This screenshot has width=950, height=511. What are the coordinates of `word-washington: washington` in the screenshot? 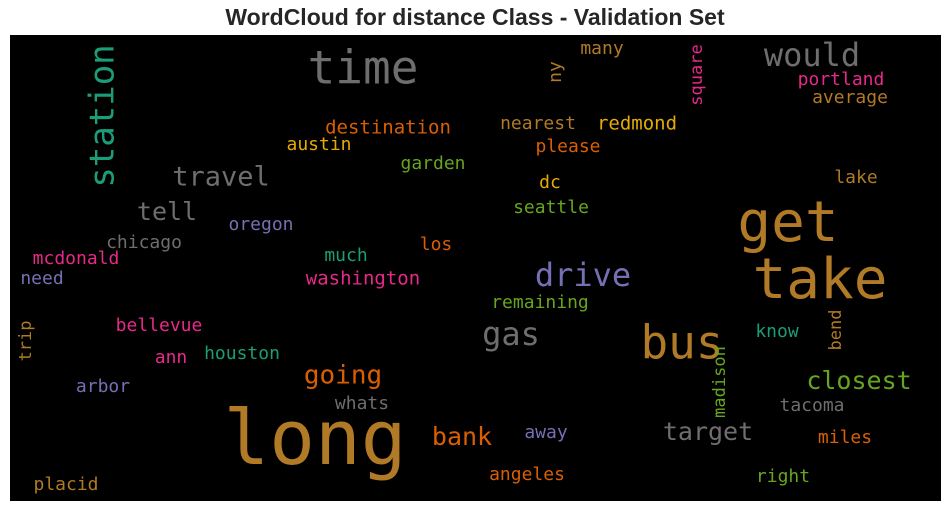 It's located at (363, 279).